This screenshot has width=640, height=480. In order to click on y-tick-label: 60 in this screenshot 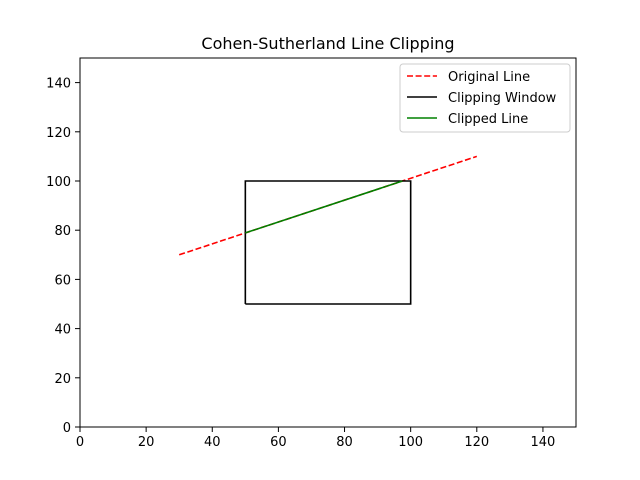, I will do `click(62, 280)`.